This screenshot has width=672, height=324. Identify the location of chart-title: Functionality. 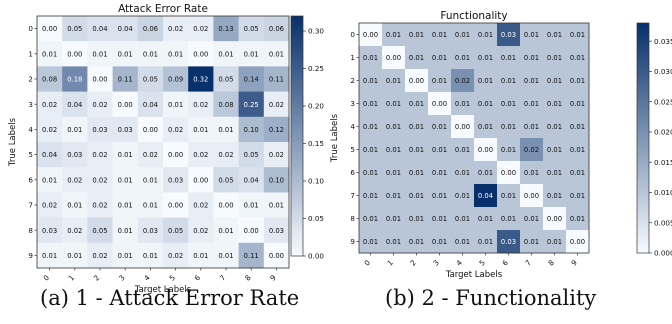
(473, 16).